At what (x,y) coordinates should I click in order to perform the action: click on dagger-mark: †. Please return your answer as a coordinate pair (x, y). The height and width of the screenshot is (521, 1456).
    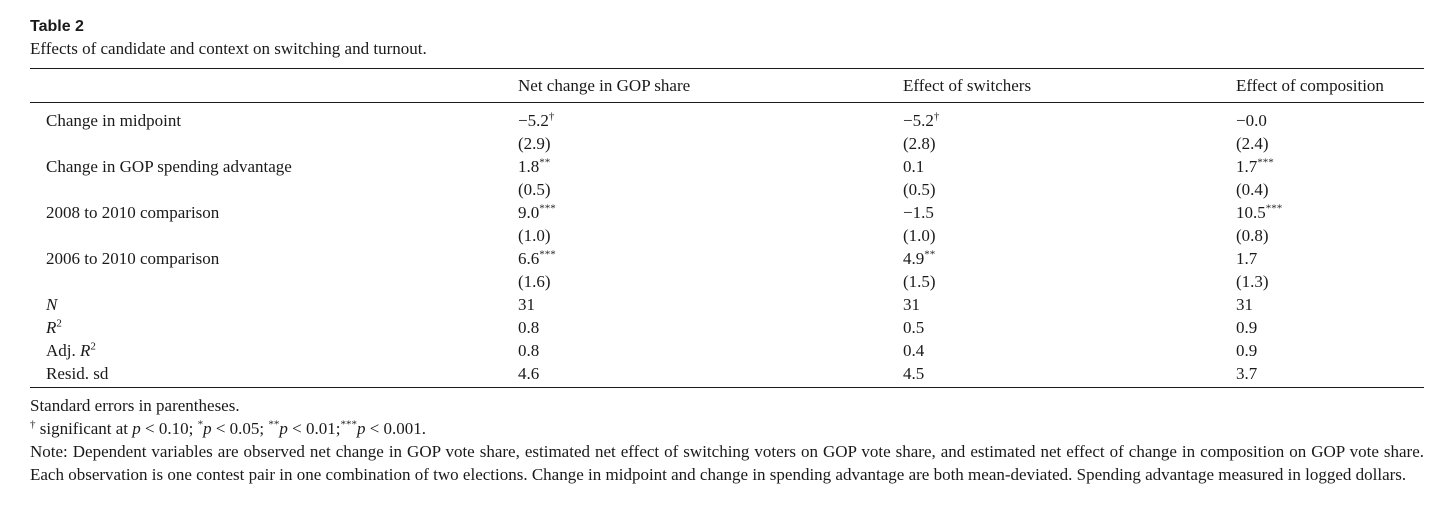
    Looking at the image, I should click on (33, 424).